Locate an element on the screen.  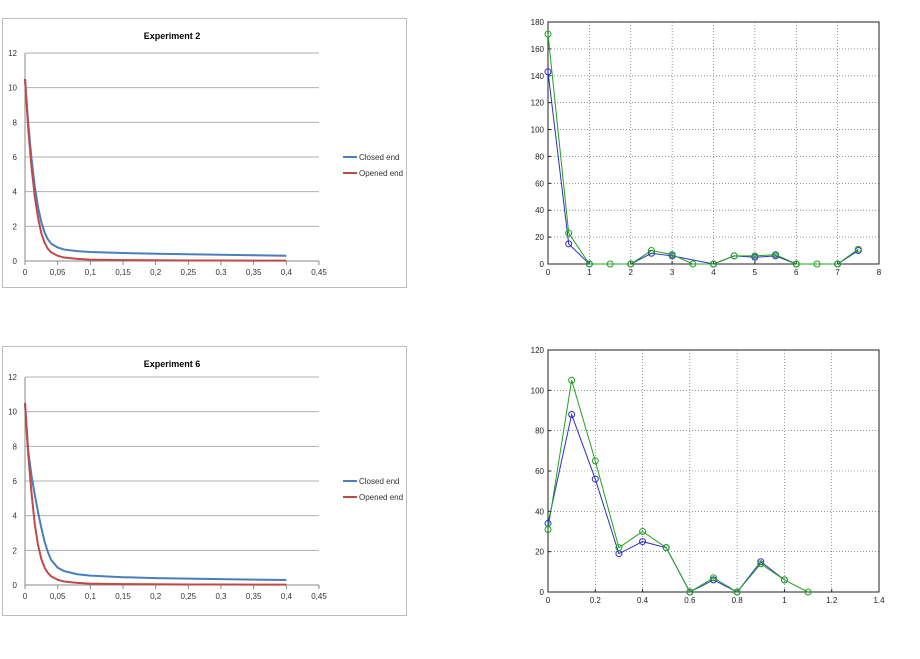
exp2-y-tick-label: 6 is located at coordinates (15, 157).